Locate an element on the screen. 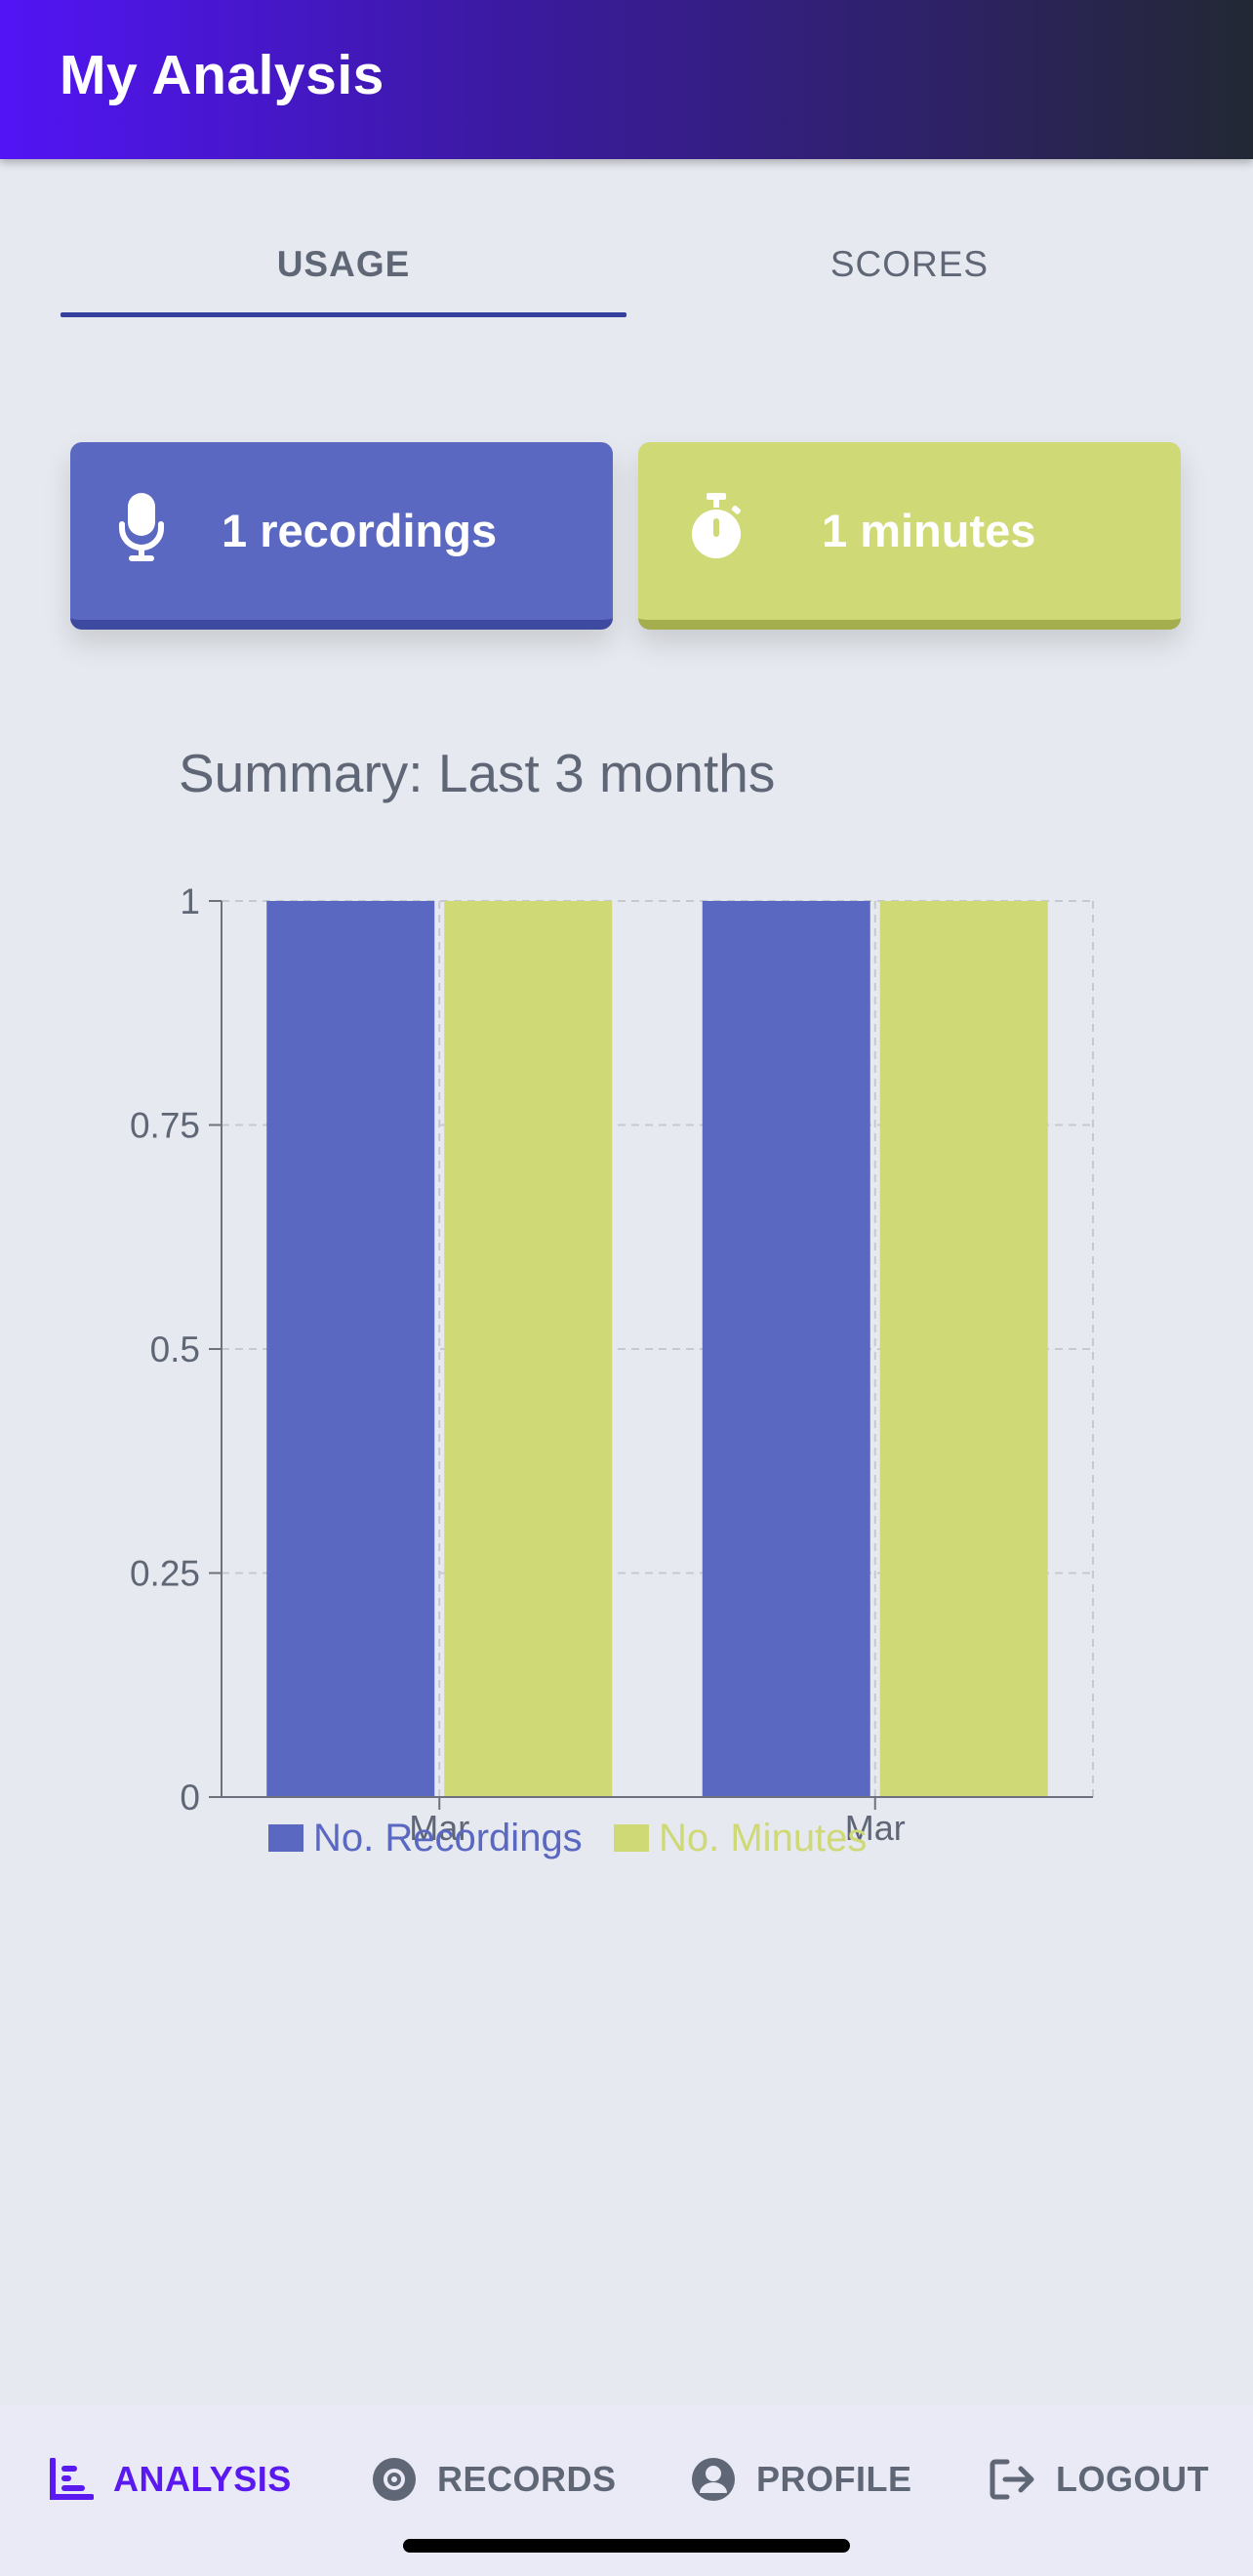 The height and width of the screenshot is (2576, 1253). active-tab-indicator is located at coordinates (343, 314).